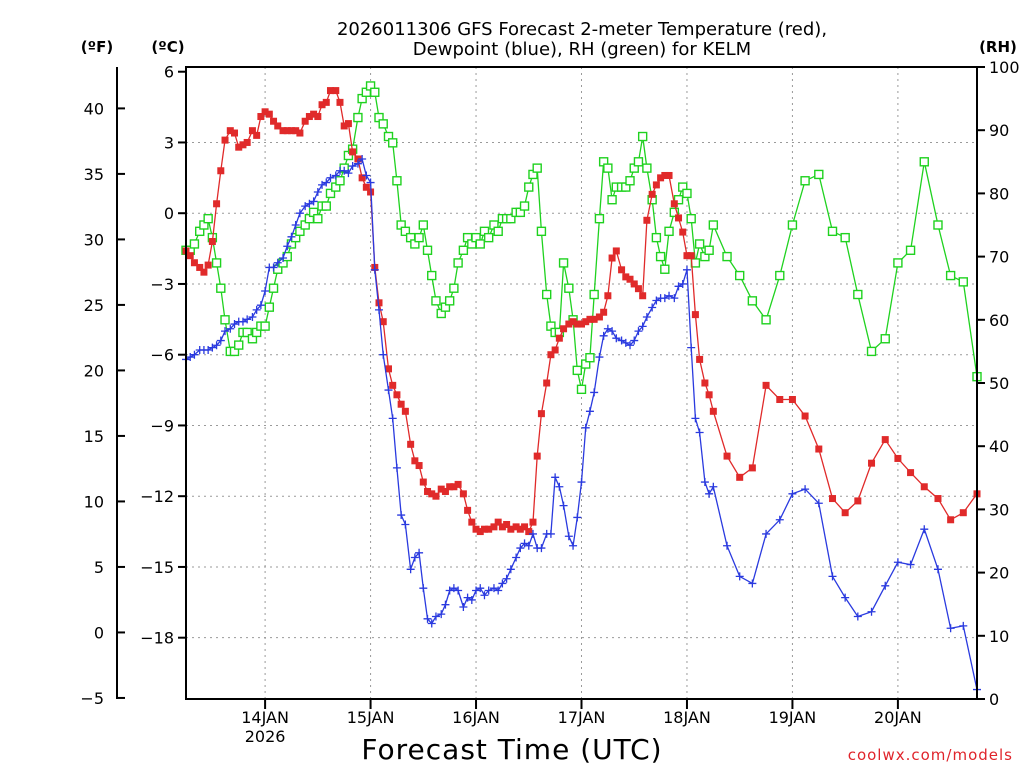  Describe the element at coordinates (998, 47) in the screenshot. I see `unit-label-rh: (RH)` at that location.